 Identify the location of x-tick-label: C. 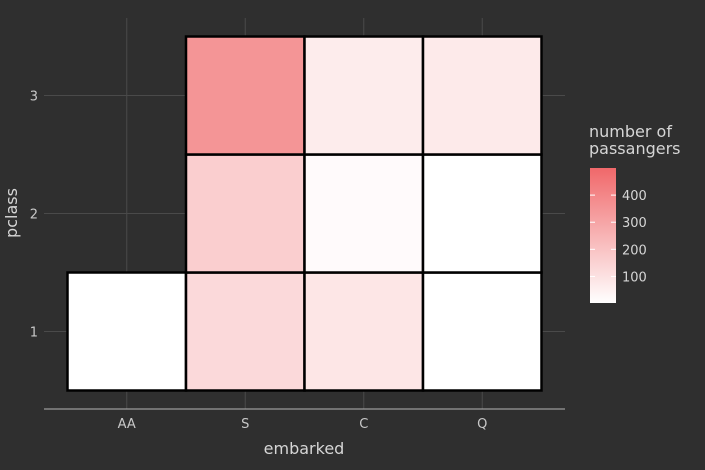
(363, 424).